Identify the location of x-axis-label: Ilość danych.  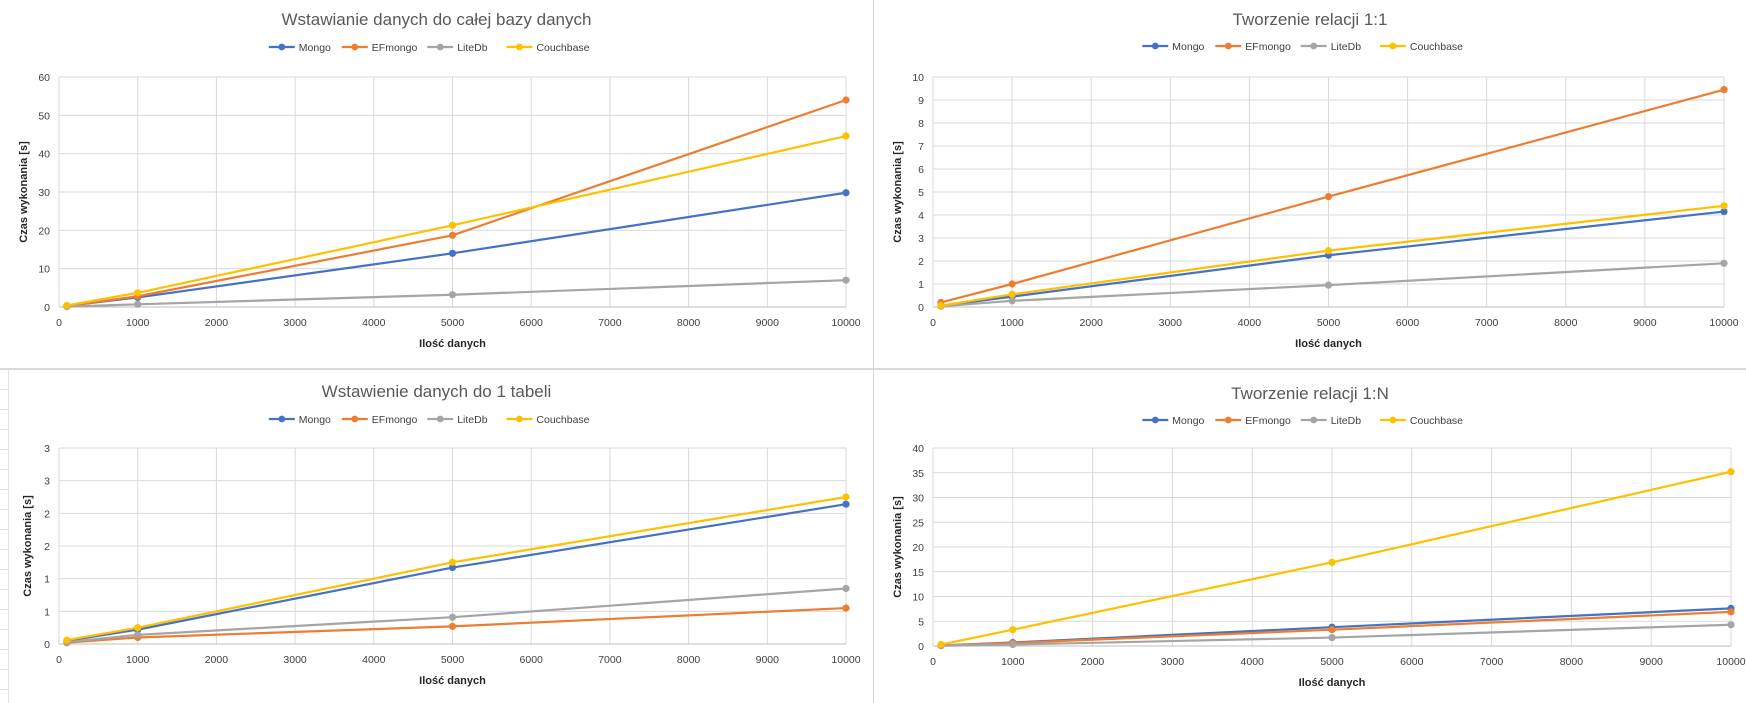
(452, 681).